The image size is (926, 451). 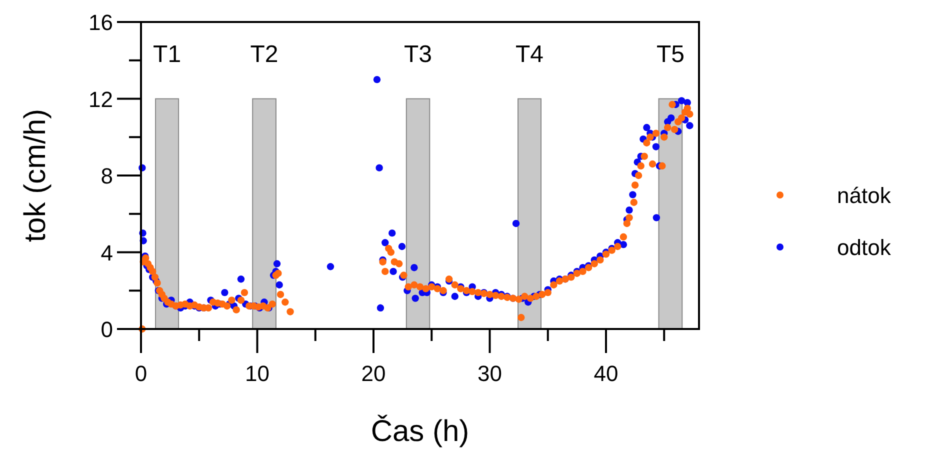 I want to click on x-tick-label: 10, so click(x=257, y=373).